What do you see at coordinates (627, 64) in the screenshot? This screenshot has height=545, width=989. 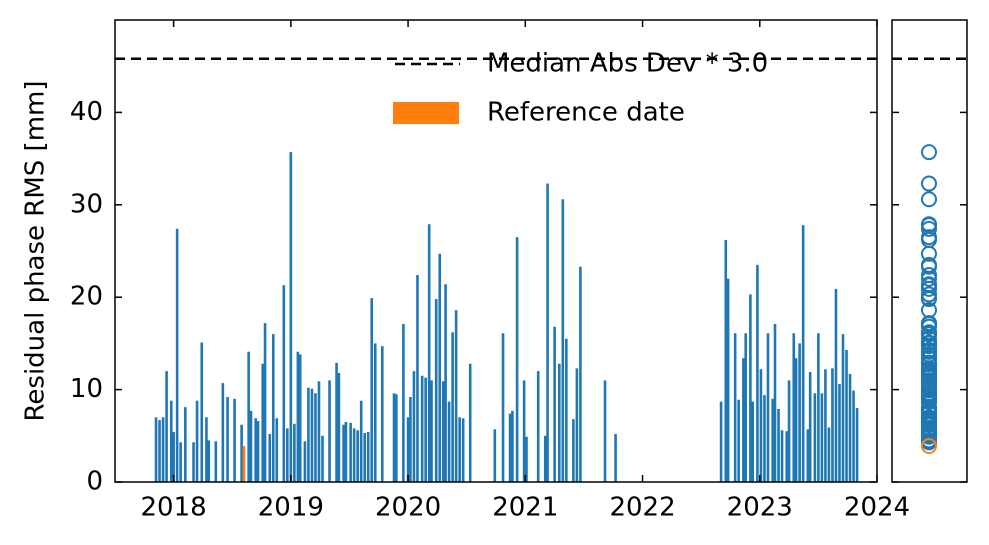 I see `legend-label: Median Abs Dev * 3.0` at bounding box center [627, 64].